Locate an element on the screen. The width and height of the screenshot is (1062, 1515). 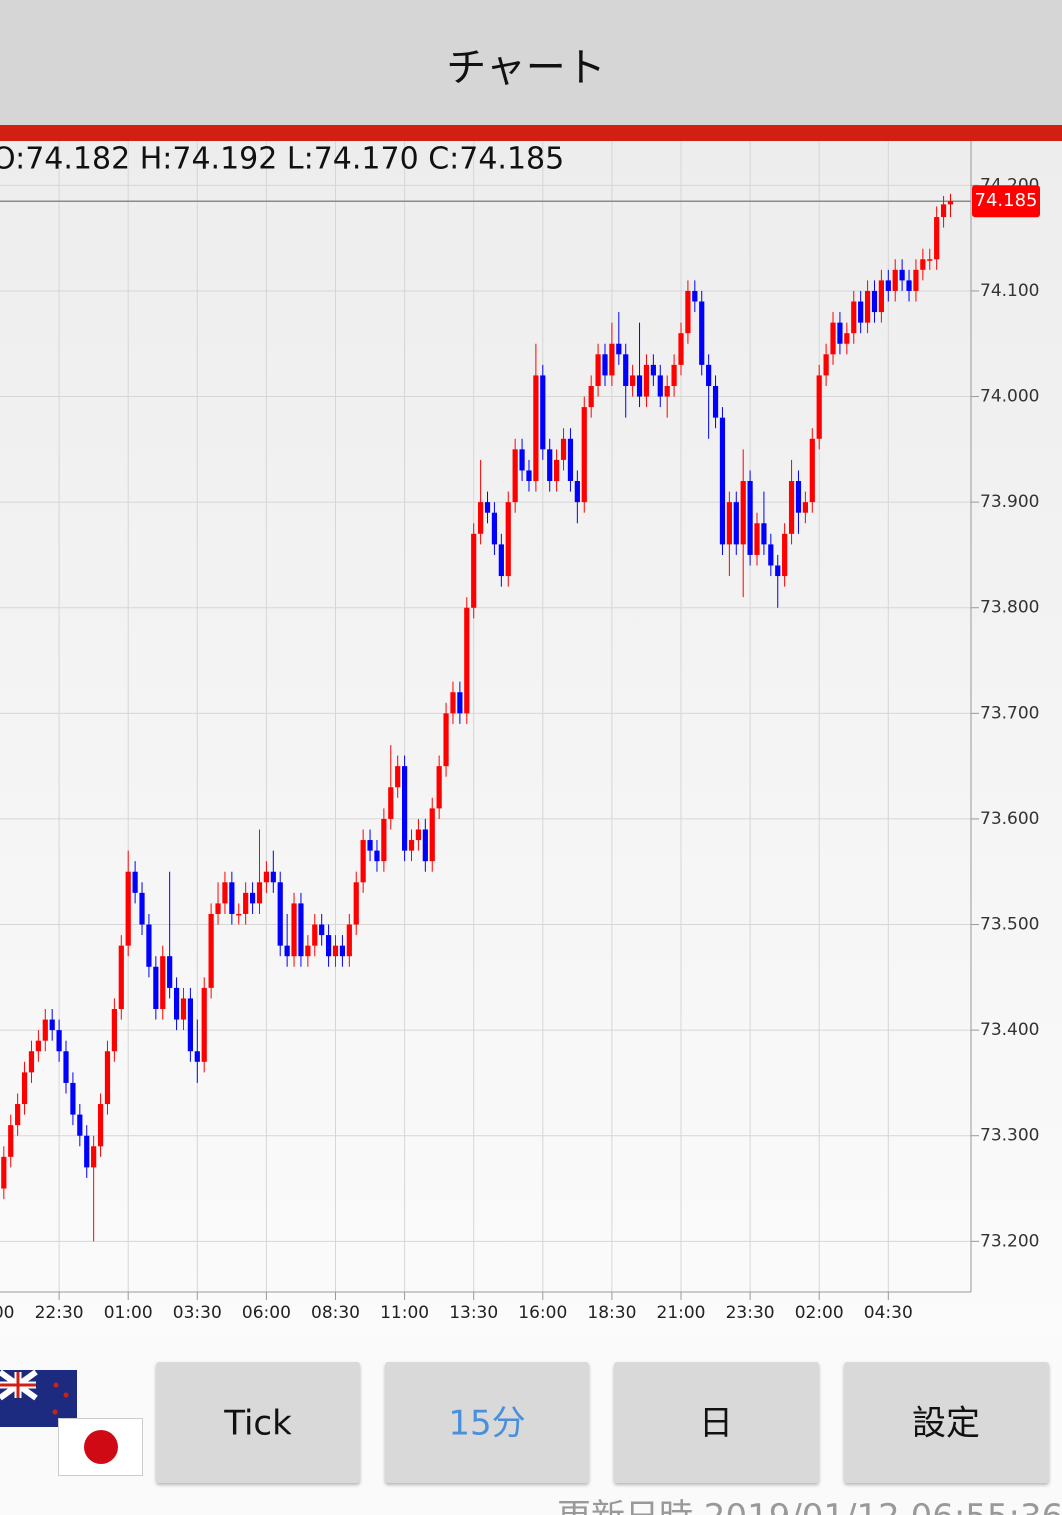
price-tag: 74.185 is located at coordinates (1006, 201).